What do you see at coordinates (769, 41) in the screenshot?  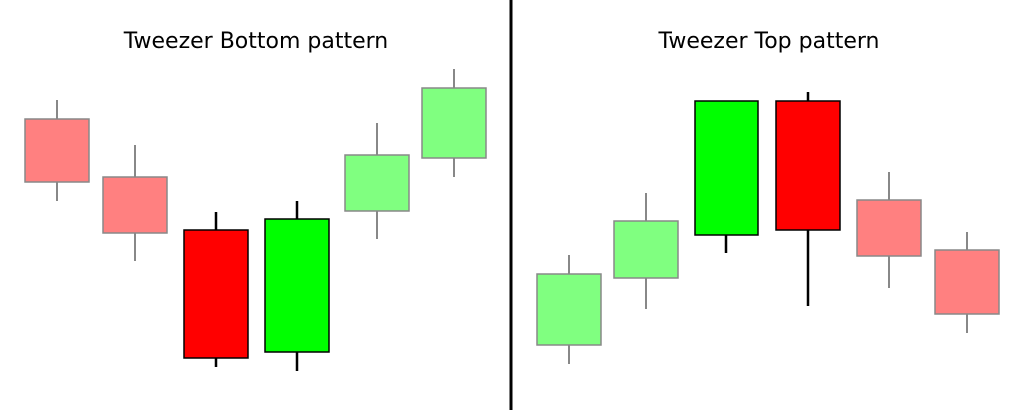 I see `panel-title: Tweezer Top pattern` at bounding box center [769, 41].